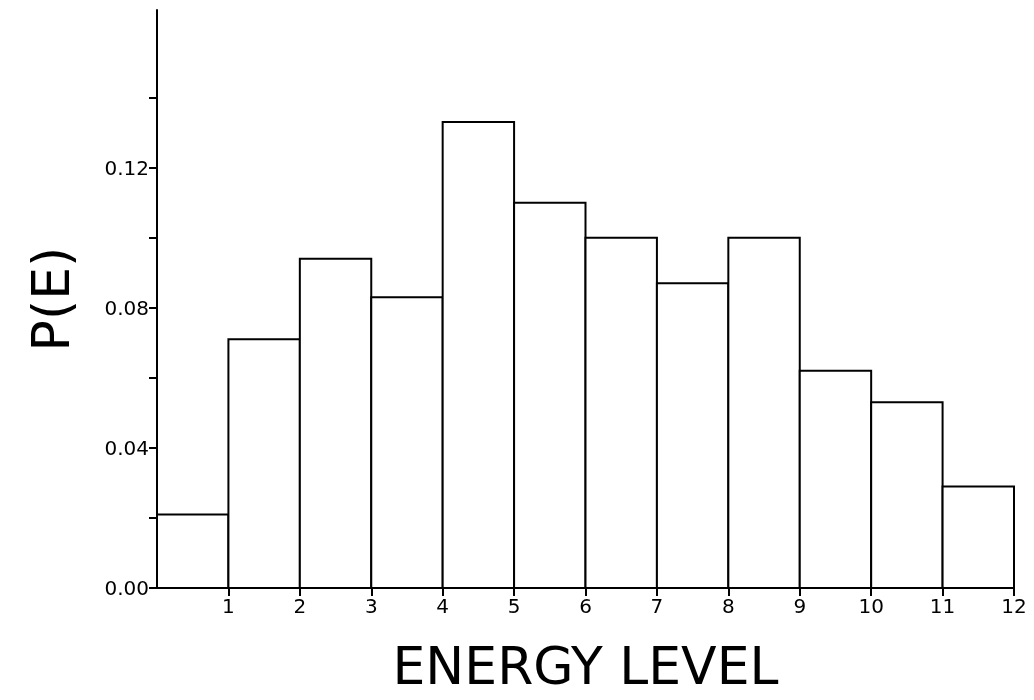 The image size is (1034, 700). I want to click on x-tick-label: 3, so click(371, 606).